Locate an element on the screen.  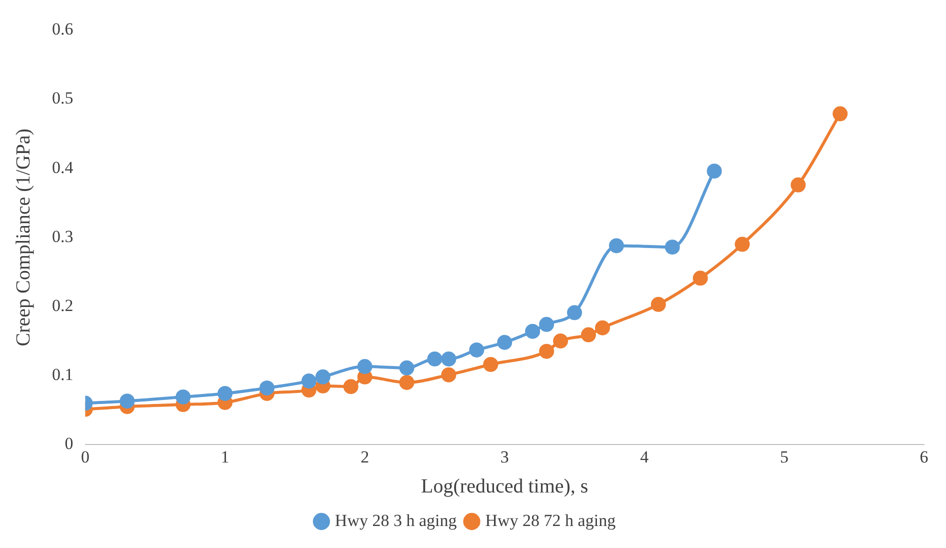
x-tick-label: 6 is located at coordinates (924, 456).